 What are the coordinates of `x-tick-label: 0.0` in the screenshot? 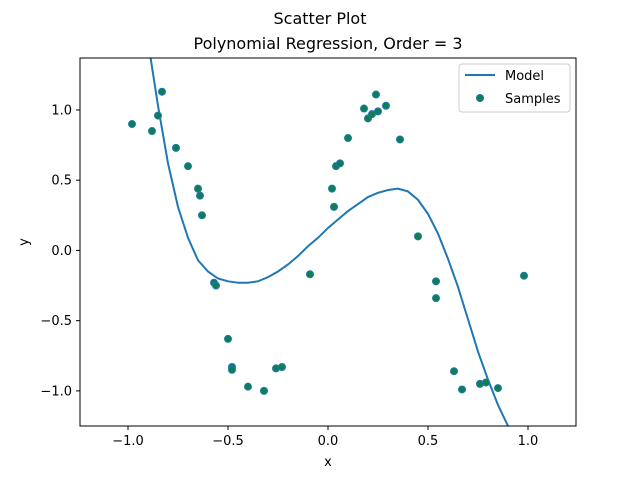 It's located at (328, 441).